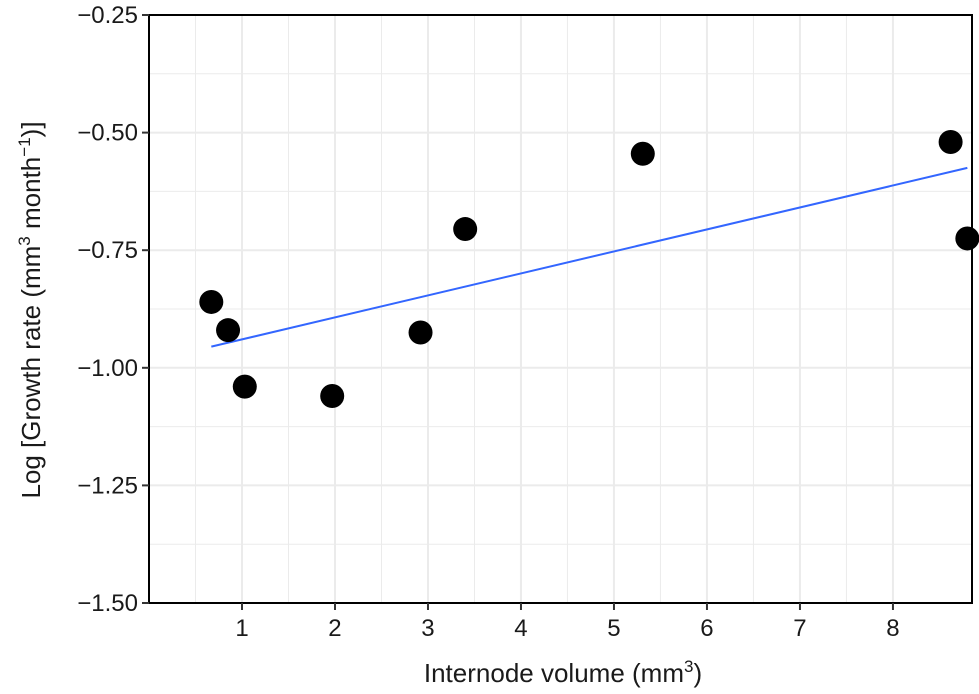 The height and width of the screenshot is (694, 979). Describe the element at coordinates (334, 628) in the screenshot. I see `x-tick-label: 2` at that location.